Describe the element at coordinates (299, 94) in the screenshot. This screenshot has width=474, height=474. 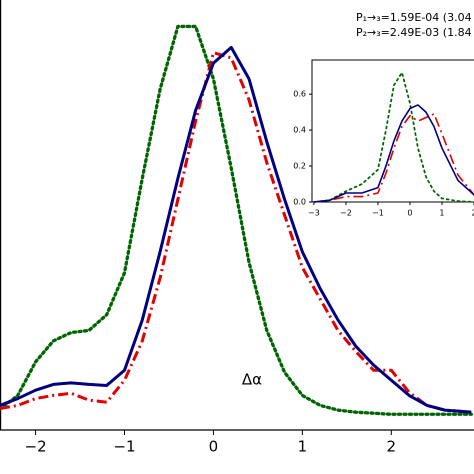
I see `y-tick-label: 0.6` at that location.